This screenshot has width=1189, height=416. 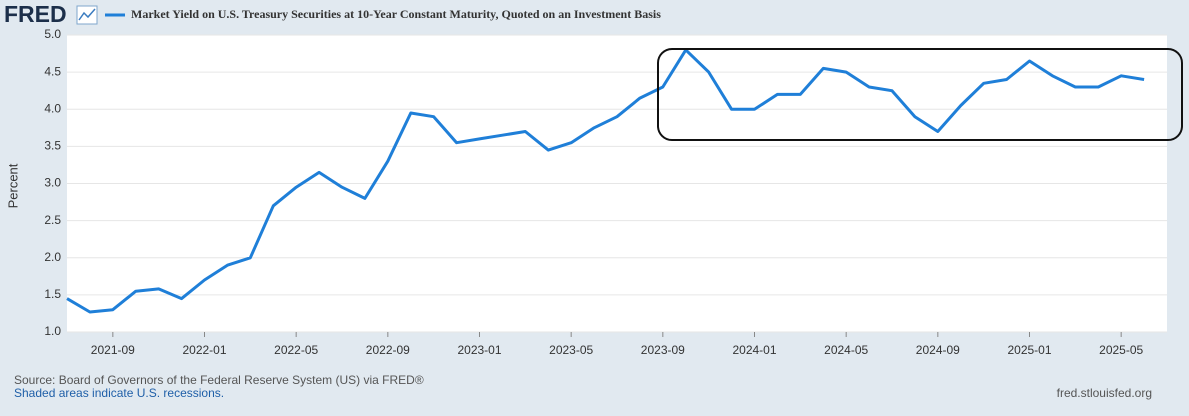 What do you see at coordinates (52, 71) in the screenshot?
I see `y-tick-label: 4.5` at bounding box center [52, 71].